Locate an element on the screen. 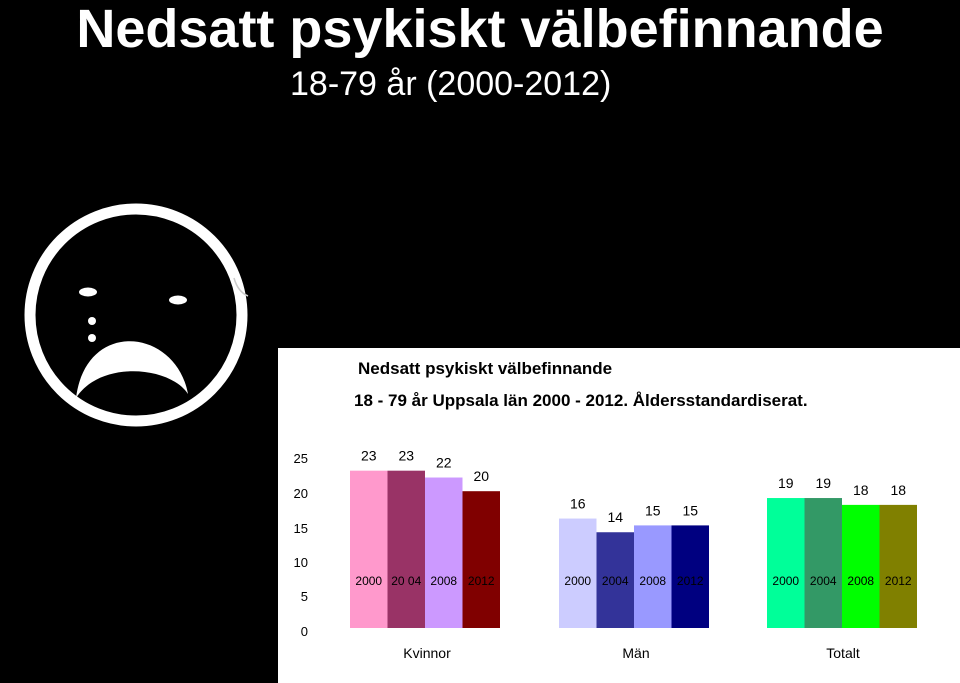 The image size is (960, 683). group-label: Män is located at coordinates (635, 653).